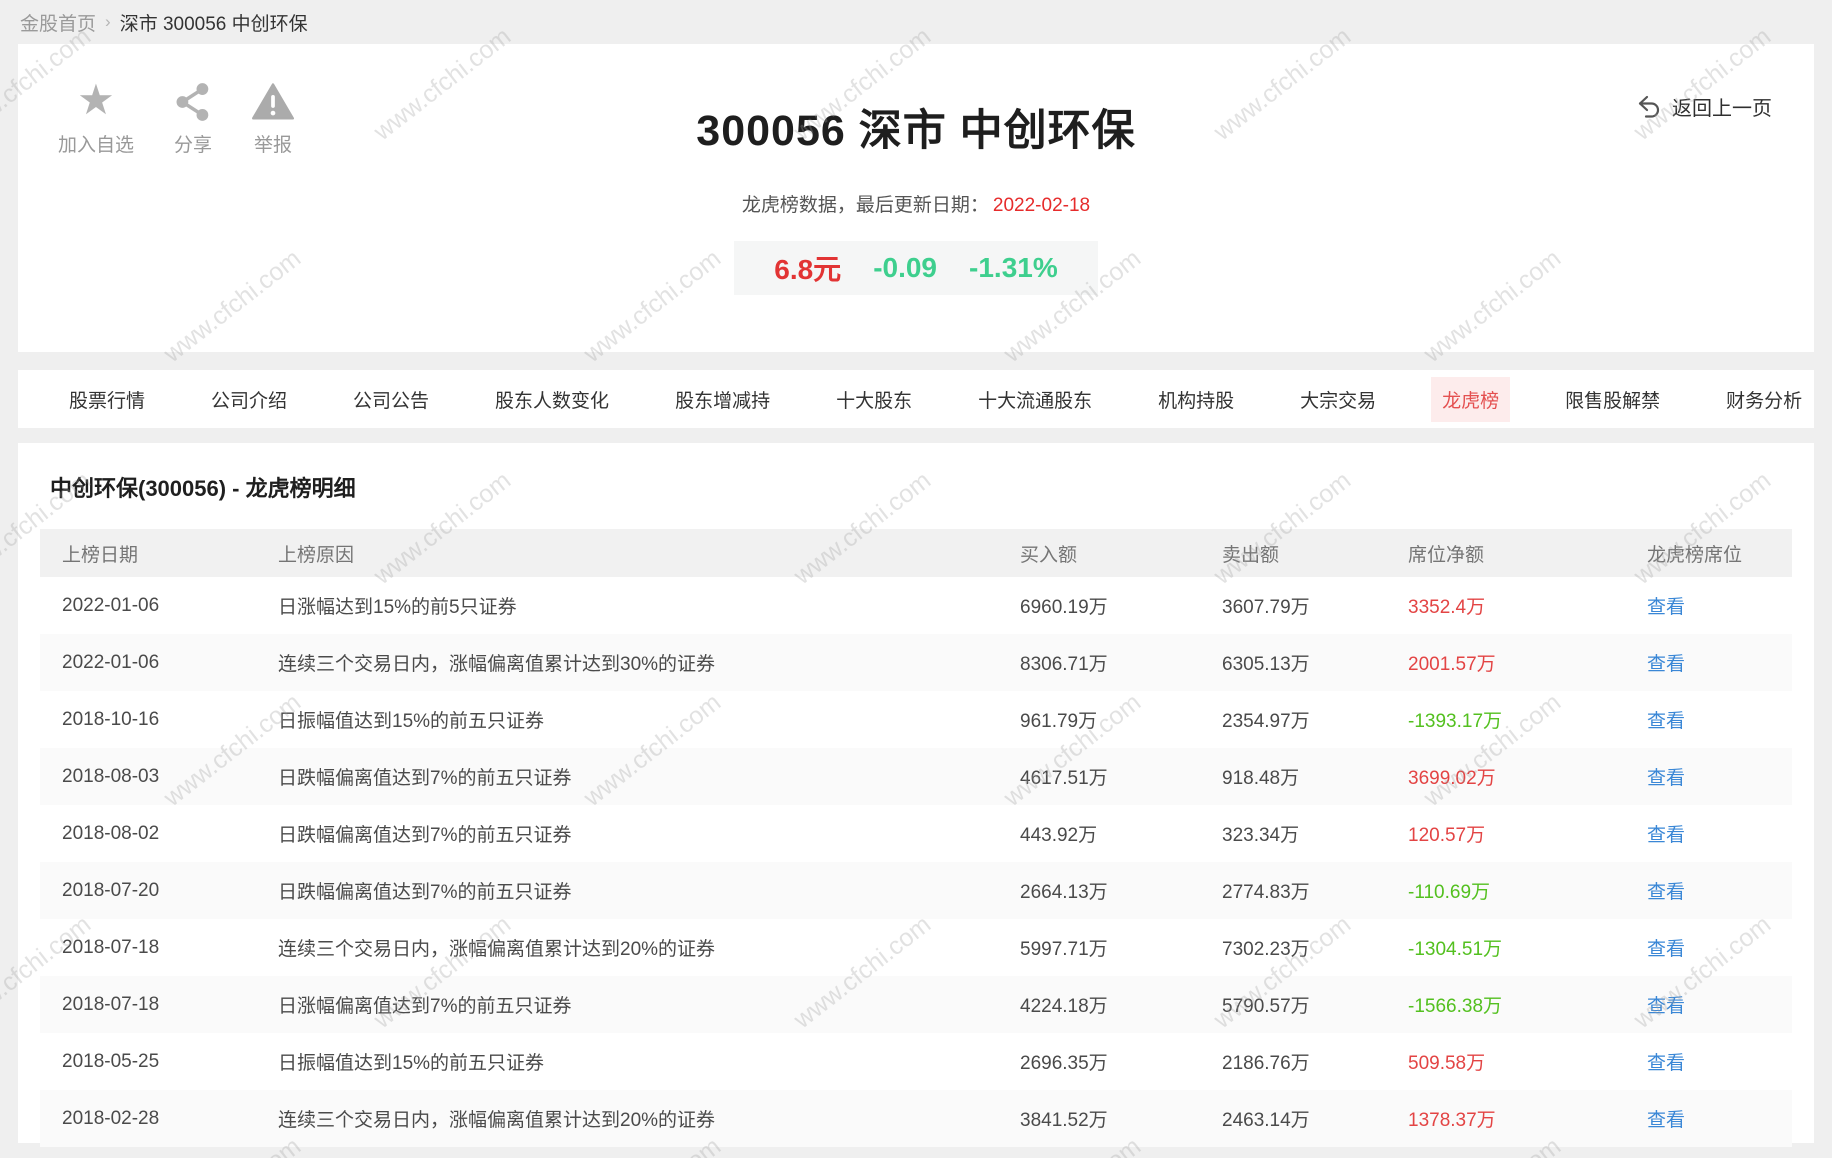 The width and height of the screenshot is (1832, 1158). Describe the element at coordinates (874, 401) in the screenshot. I see `nav-tab-6: 十大股东` at that location.